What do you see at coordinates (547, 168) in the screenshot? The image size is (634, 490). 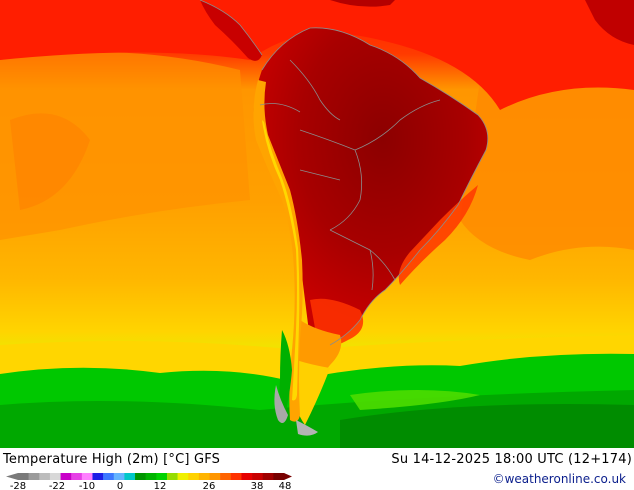 I see `ocean-warm-east` at bounding box center [547, 168].